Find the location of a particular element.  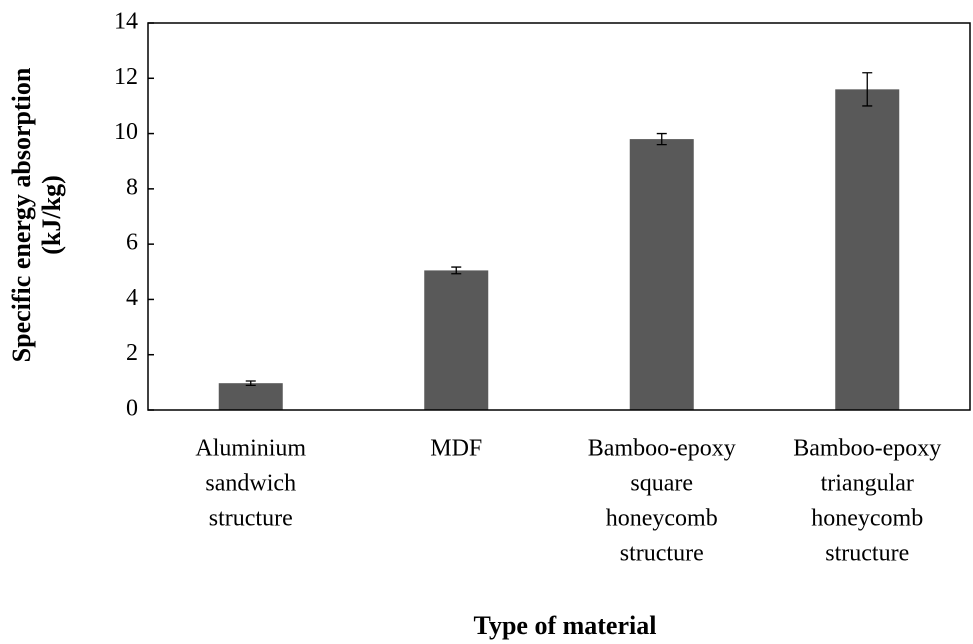

y-tick-label: 4 is located at coordinates (132, 298).